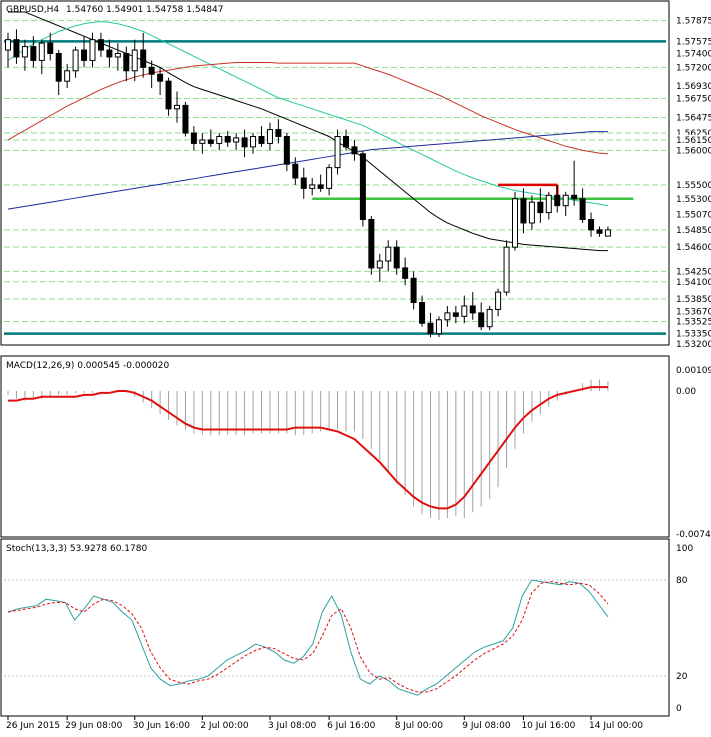 The image size is (711, 737). I want to click on price-tick-label: 1.54850, so click(693, 231).